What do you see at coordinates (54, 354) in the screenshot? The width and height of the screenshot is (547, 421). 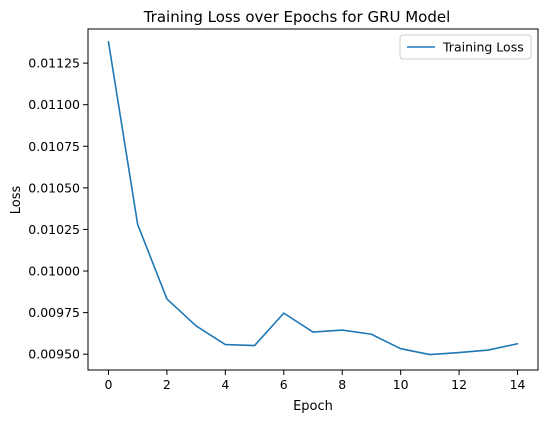 I see `y-tick-label: 0.00950` at bounding box center [54, 354].